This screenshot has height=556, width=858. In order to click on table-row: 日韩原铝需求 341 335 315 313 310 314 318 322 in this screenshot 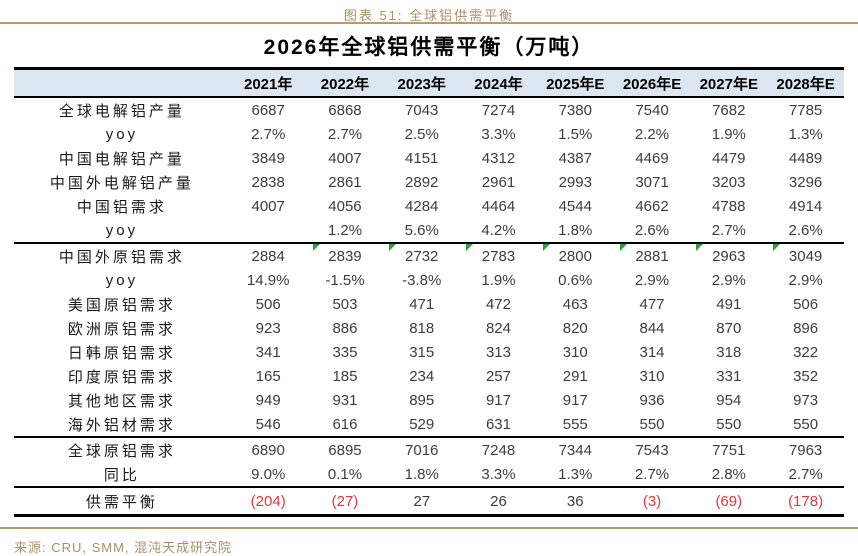, I will do `click(429, 352)`.